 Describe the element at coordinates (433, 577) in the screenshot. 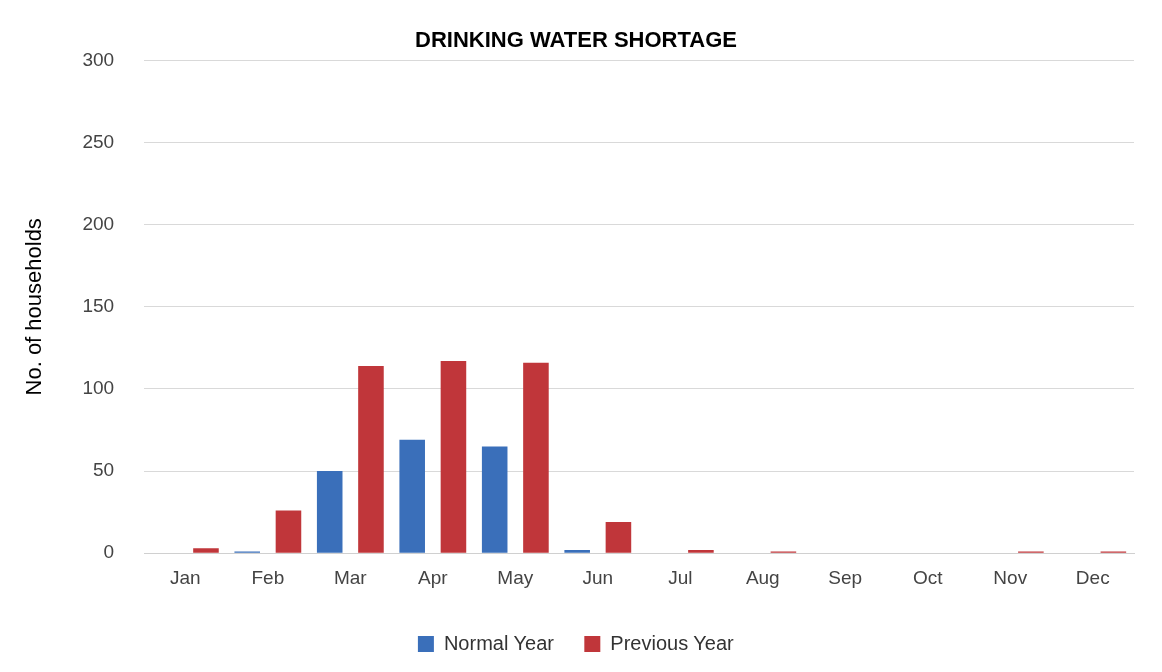

I see `x-tick-label: Apr` at that location.